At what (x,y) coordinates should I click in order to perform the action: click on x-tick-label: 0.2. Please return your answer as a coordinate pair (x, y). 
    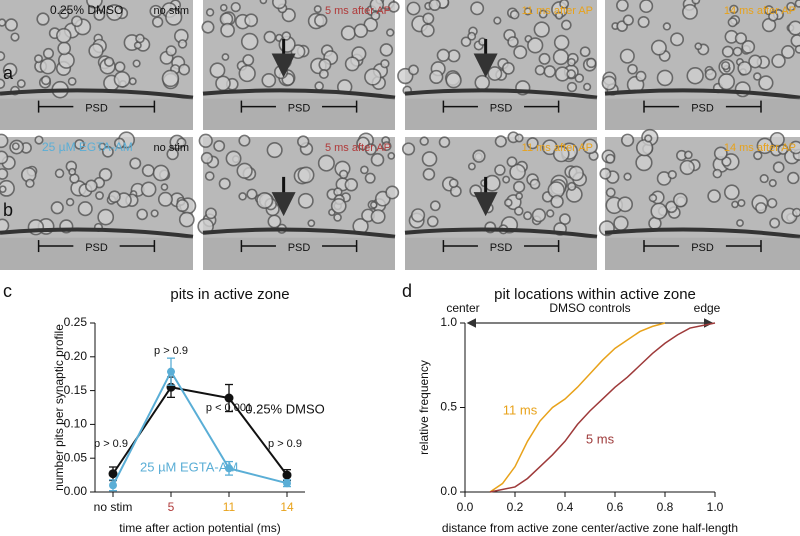
    Looking at the image, I should click on (515, 507).